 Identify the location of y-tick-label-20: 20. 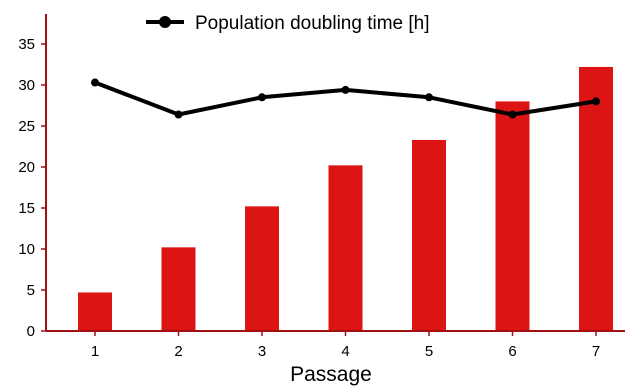
(26, 167).